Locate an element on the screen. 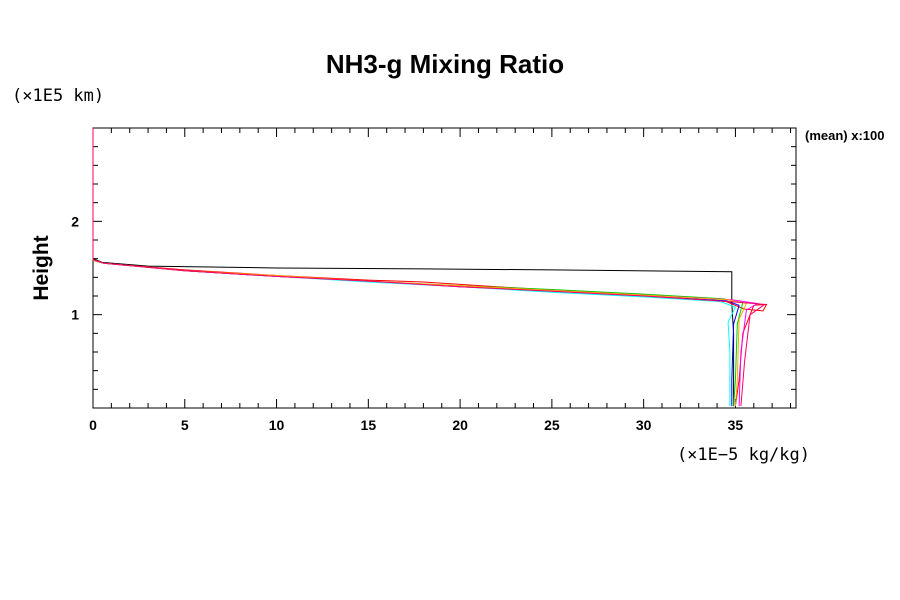 This screenshot has width=900, height=600. y-tick-label: 2 is located at coordinates (75, 221).